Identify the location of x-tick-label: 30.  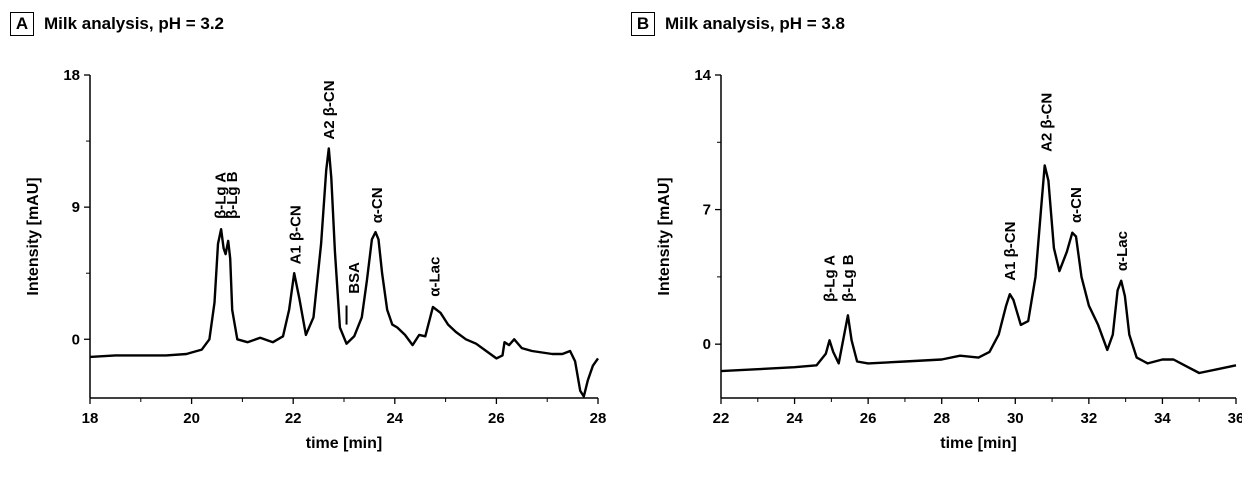
(1015, 418).